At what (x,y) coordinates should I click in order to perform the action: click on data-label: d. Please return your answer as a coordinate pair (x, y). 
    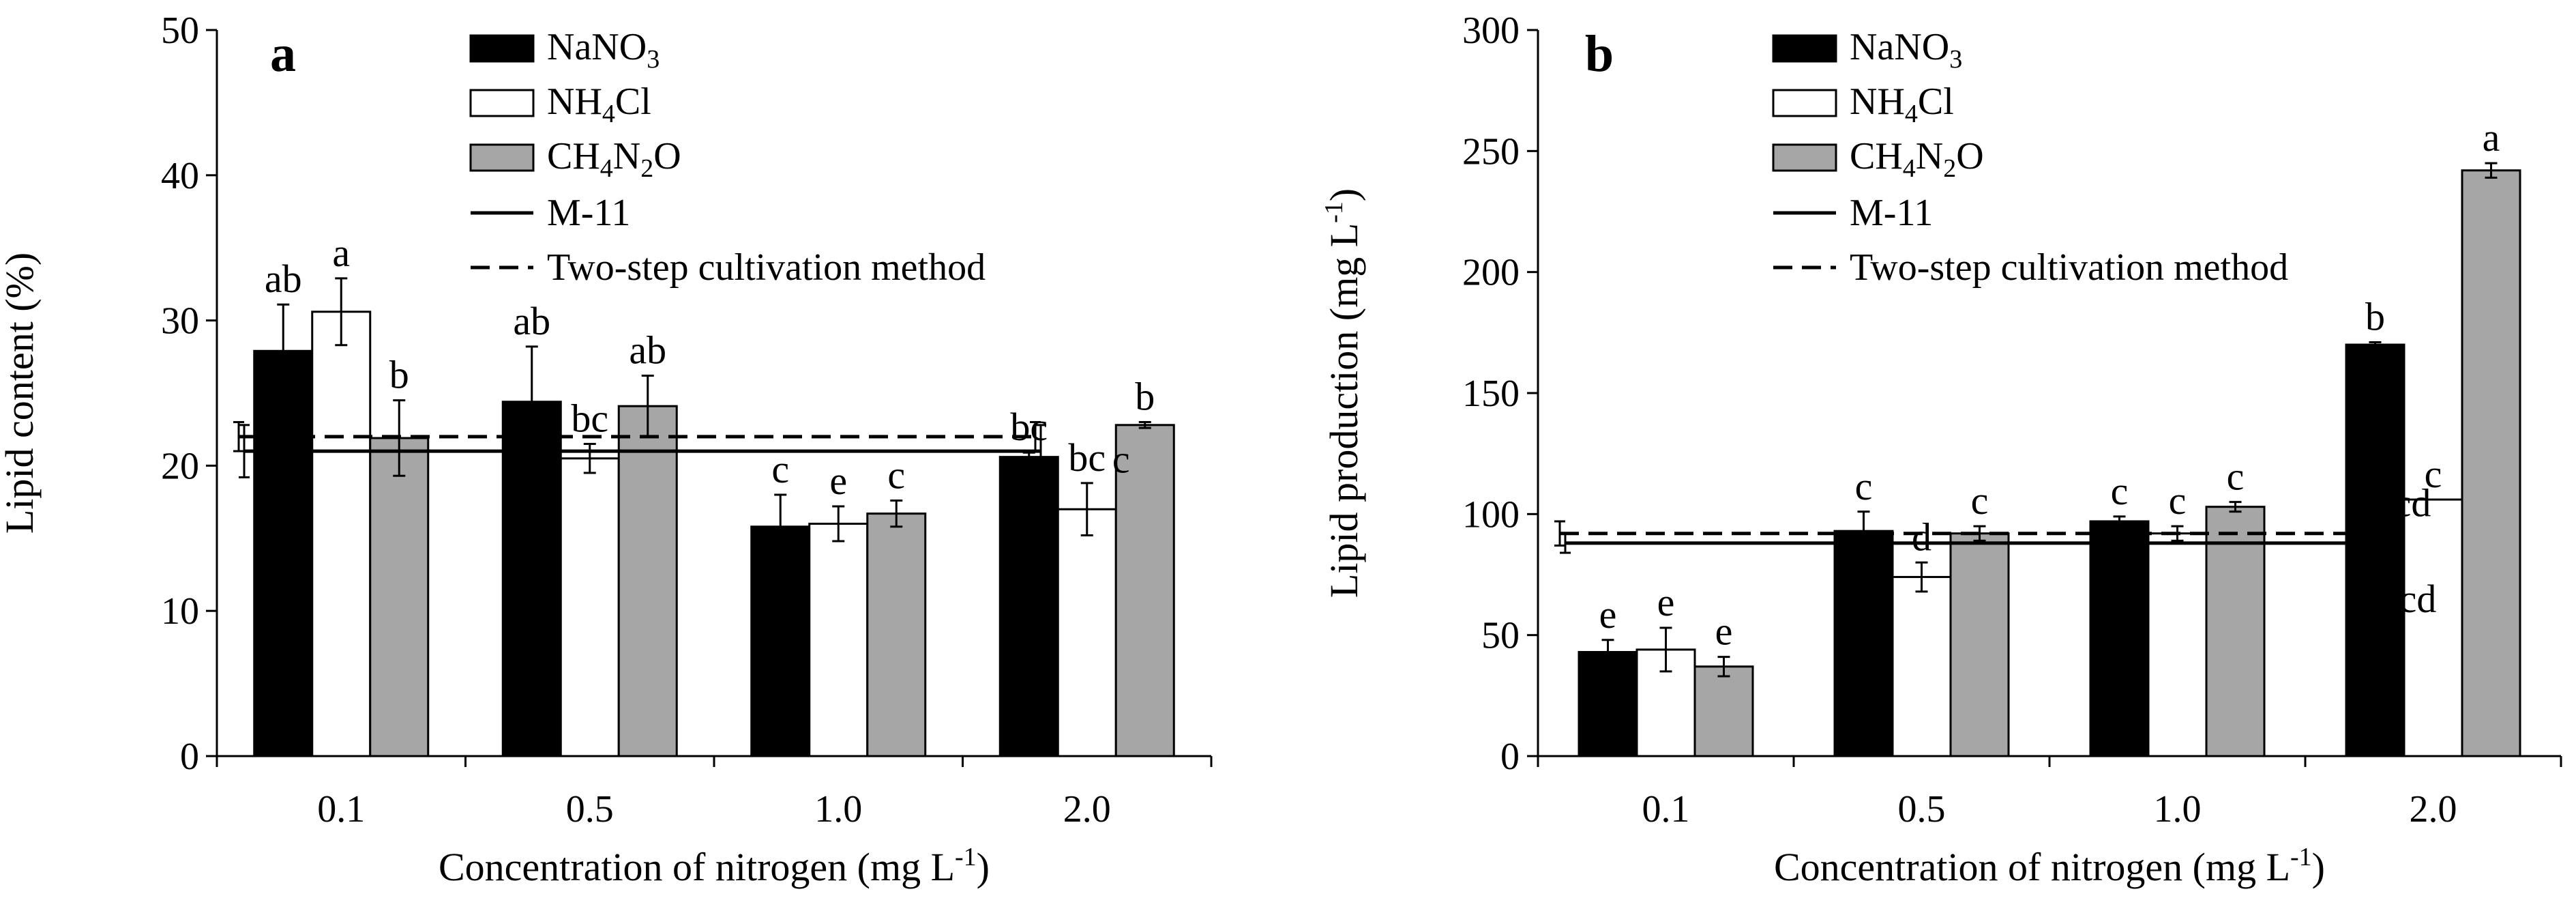
    Looking at the image, I should click on (1921, 537).